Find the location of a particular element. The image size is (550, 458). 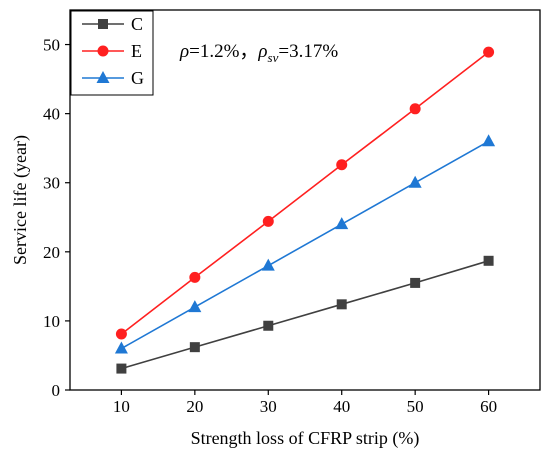

x-tick-label: 30 is located at coordinates (268, 406).